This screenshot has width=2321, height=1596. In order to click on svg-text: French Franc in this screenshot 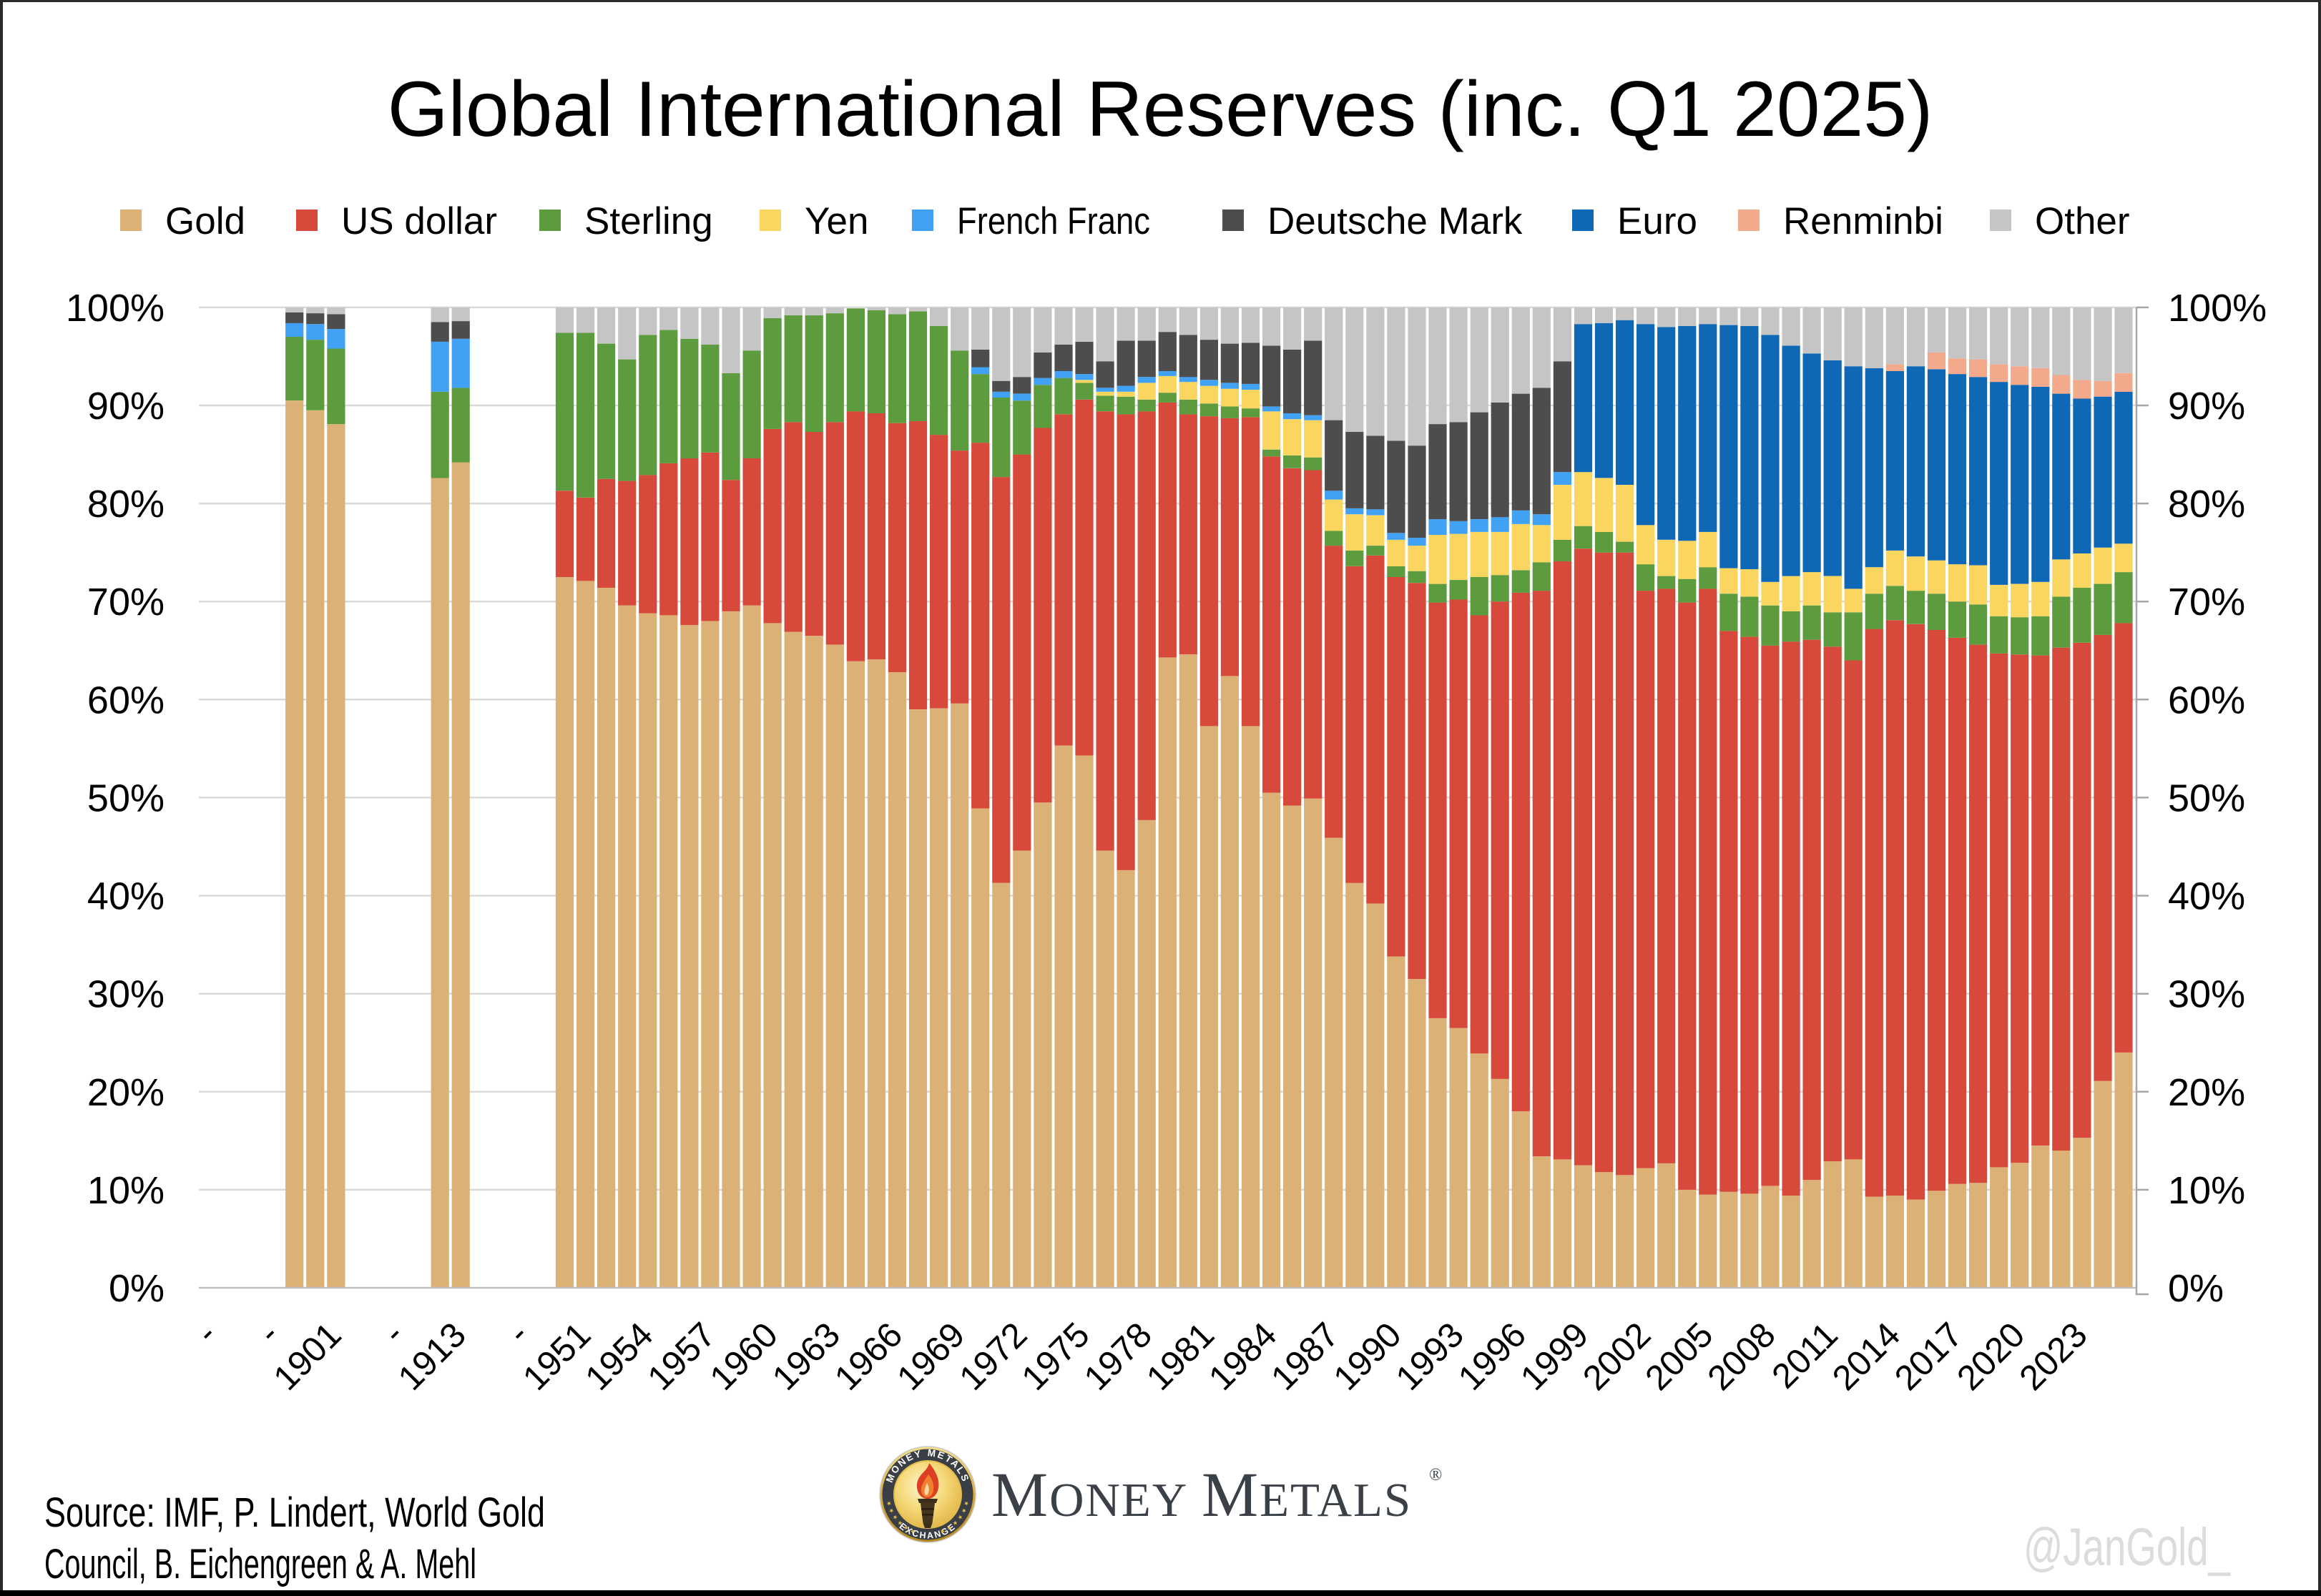, I will do `click(1053, 221)`.